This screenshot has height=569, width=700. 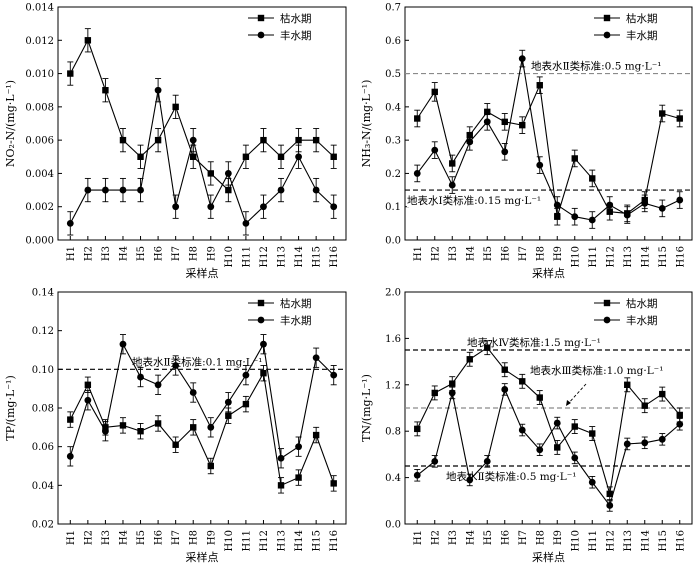 What do you see at coordinates (393, 8) in the screenshot?
I see `y-tick-label: 0.7` at bounding box center [393, 8].